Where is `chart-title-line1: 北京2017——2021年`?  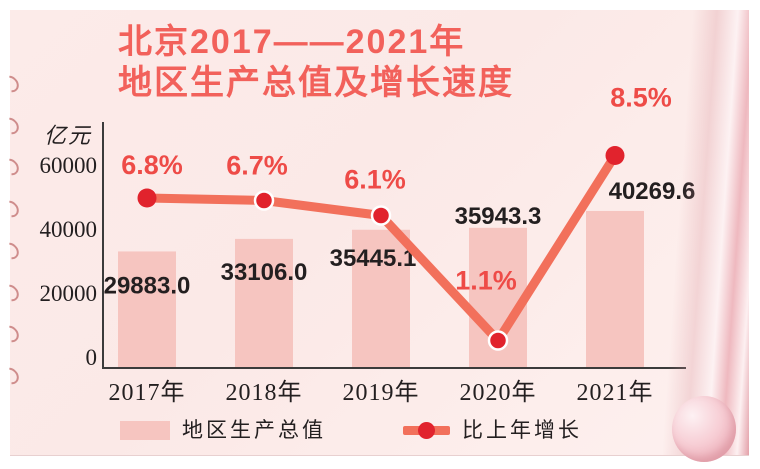
chart-title-line1: 北京2017——2021年 is located at coordinates (292, 42).